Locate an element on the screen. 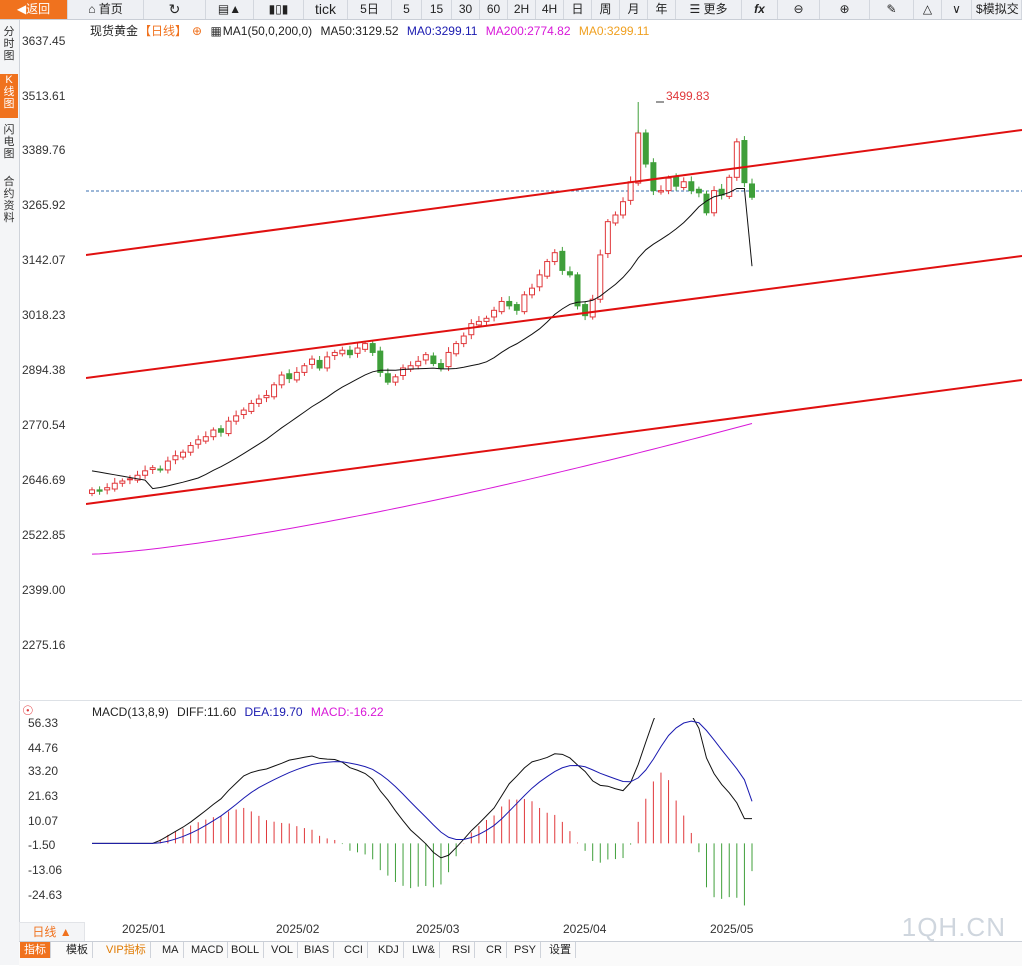 The image size is (1022, 966). simulate-trade-button: $模拟交 is located at coordinates (997, 9).